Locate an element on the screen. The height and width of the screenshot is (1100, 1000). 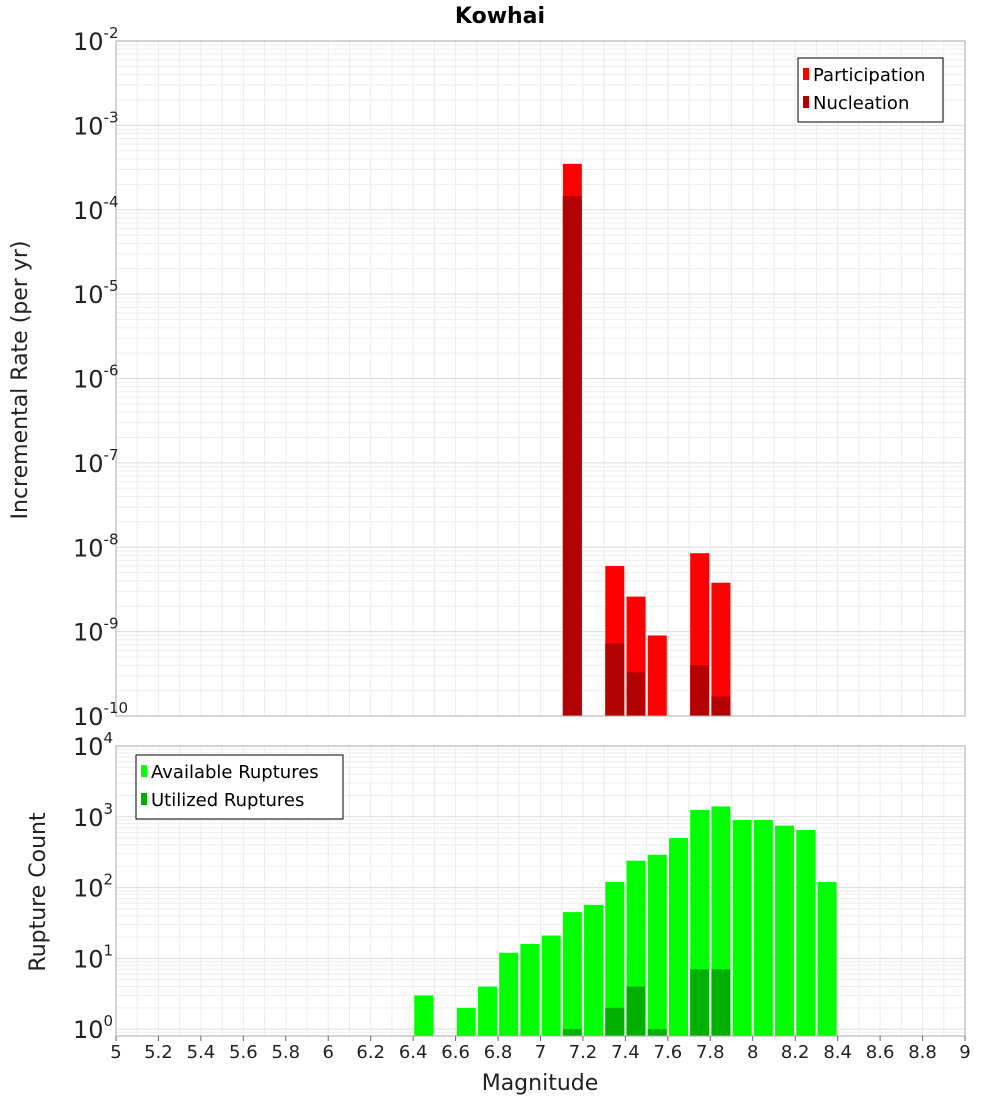
x-tick-label: 5.6 is located at coordinates (243, 1052).